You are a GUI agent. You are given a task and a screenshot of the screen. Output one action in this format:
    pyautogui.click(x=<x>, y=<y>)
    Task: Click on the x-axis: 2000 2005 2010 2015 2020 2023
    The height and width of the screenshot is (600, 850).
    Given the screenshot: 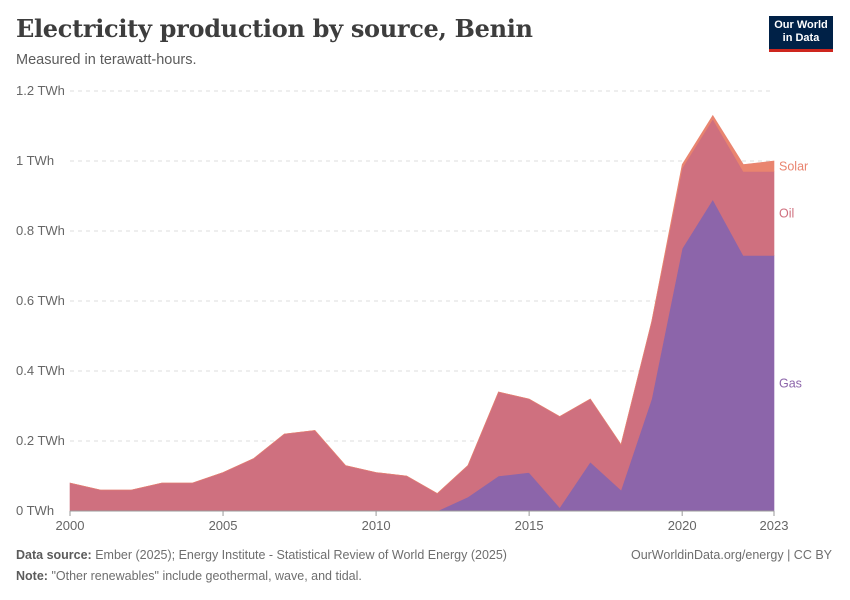 What is the action you would take?
    pyautogui.click(x=422, y=521)
    